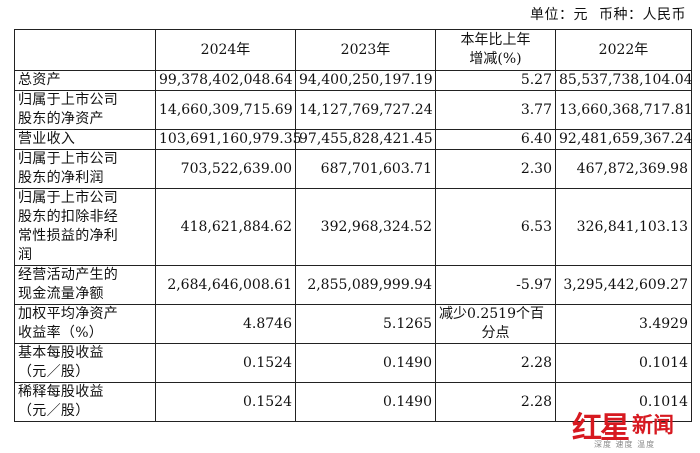 Image resolution: width=700 pixels, height=453 pixels. I want to click on cell-v2024: 703,522,639.00, so click(225, 169).